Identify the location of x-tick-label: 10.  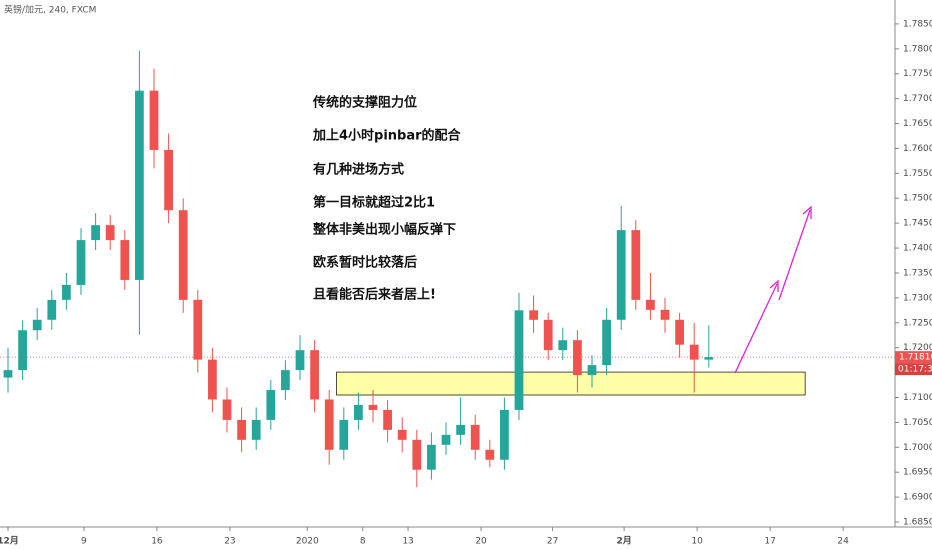
(697, 542).